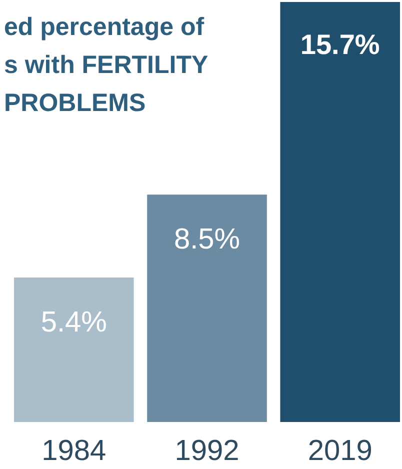 Image resolution: width=402 pixels, height=469 pixels. I want to click on data-label: 8.5%, so click(207, 240).